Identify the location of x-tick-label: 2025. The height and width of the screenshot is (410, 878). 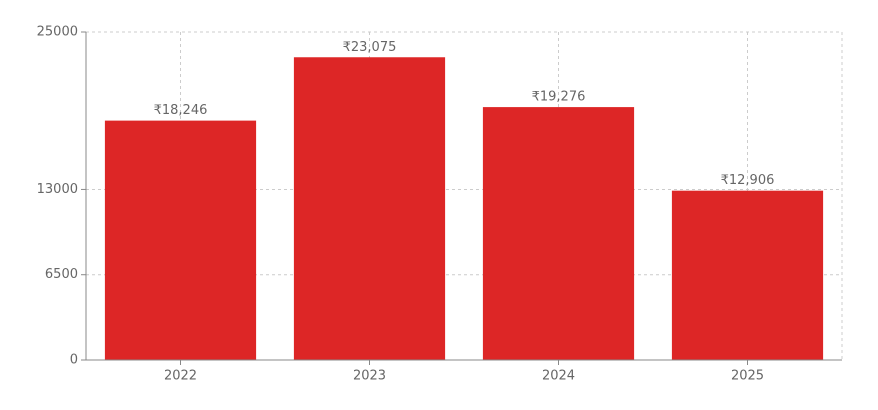
(747, 376).